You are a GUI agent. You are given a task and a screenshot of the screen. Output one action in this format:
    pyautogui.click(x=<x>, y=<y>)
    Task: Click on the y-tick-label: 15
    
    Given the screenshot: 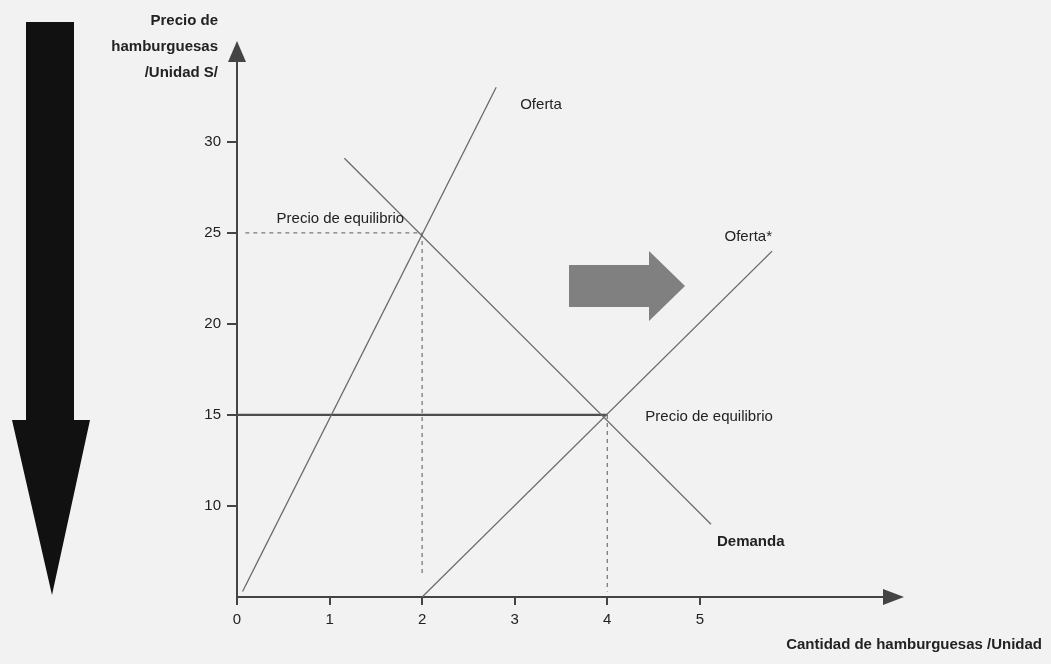 What is the action you would take?
    pyautogui.click(x=212, y=414)
    